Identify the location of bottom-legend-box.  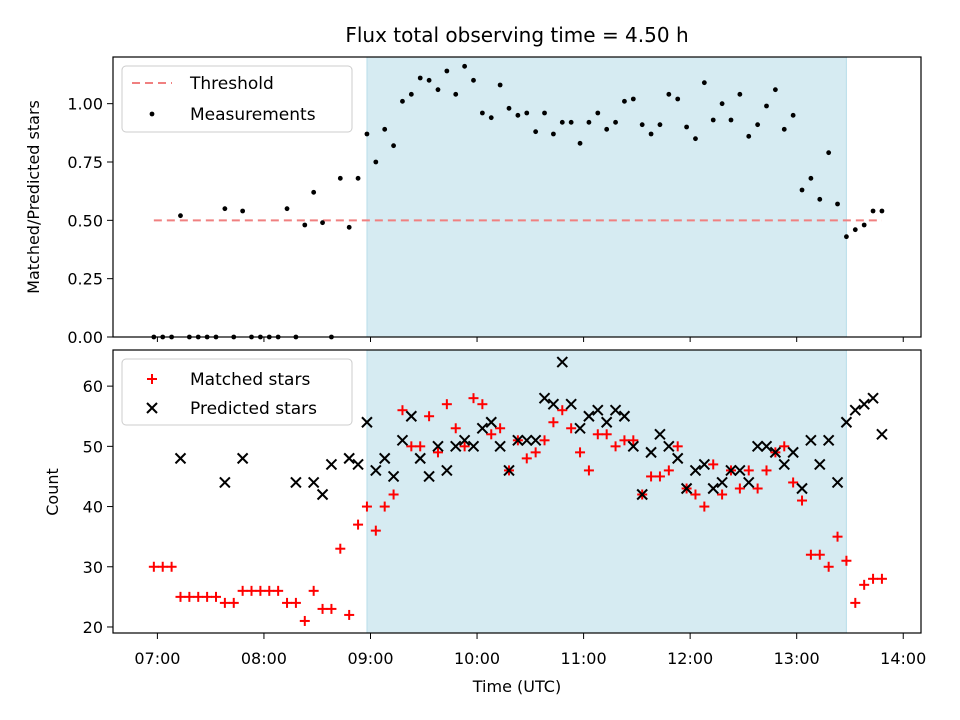
(237, 392).